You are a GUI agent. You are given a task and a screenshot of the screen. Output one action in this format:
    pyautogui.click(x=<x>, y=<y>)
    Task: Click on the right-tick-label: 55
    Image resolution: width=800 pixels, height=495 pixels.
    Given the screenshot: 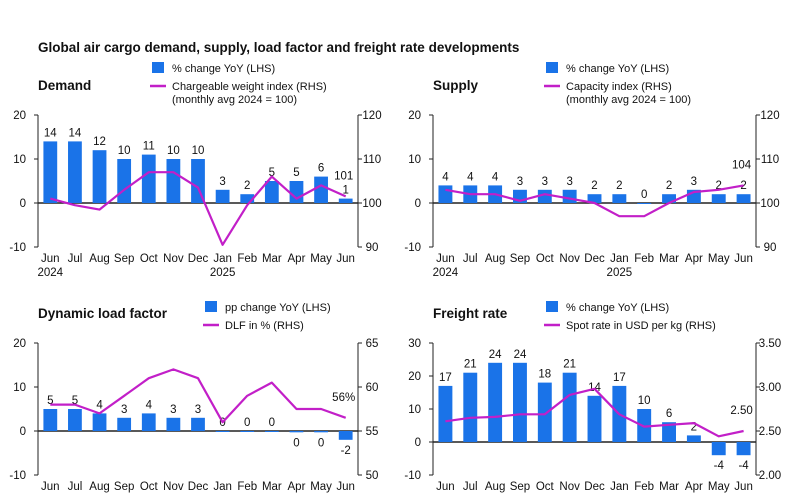 What is the action you would take?
    pyautogui.click(x=372, y=432)
    